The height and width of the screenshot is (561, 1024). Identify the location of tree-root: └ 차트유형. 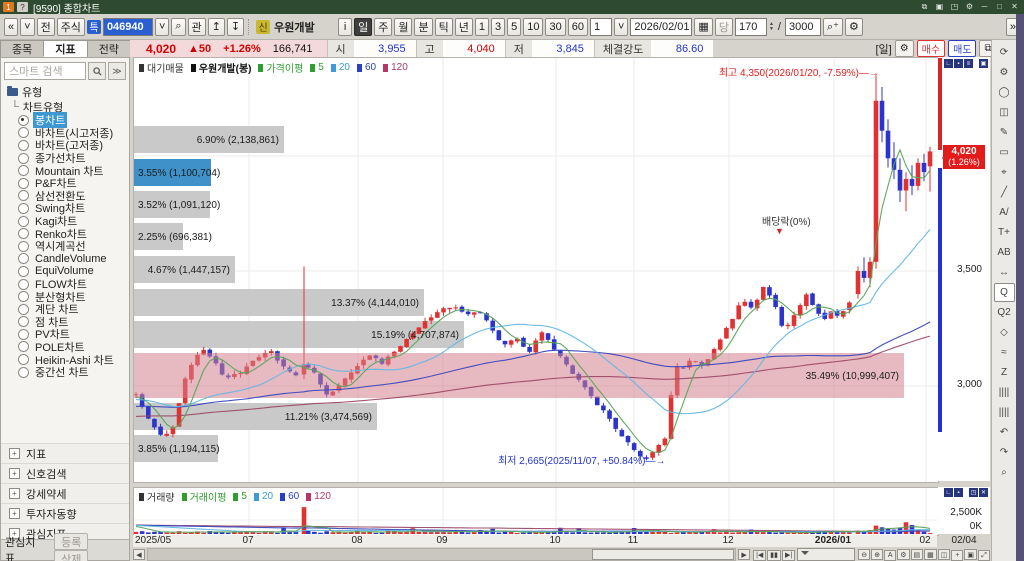
(64, 106).